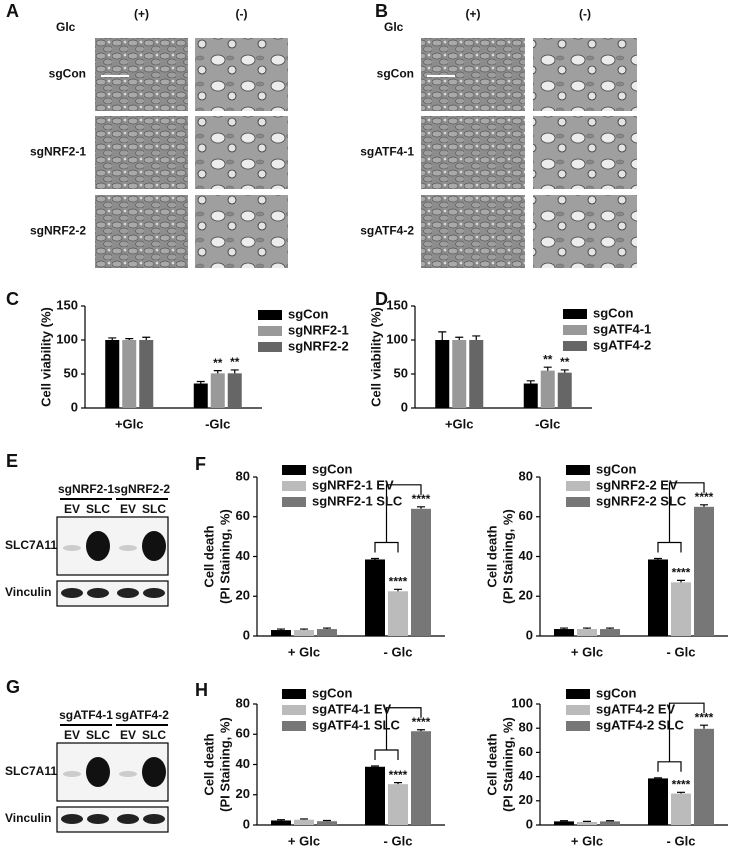 This screenshot has height=846, width=745. What do you see at coordinates (31, 771) in the screenshot?
I see `blot-label: SLC7A11` at bounding box center [31, 771].